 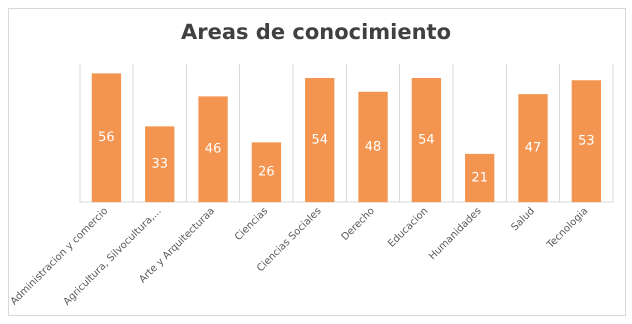 I want to click on data-label: 21, so click(x=479, y=178).